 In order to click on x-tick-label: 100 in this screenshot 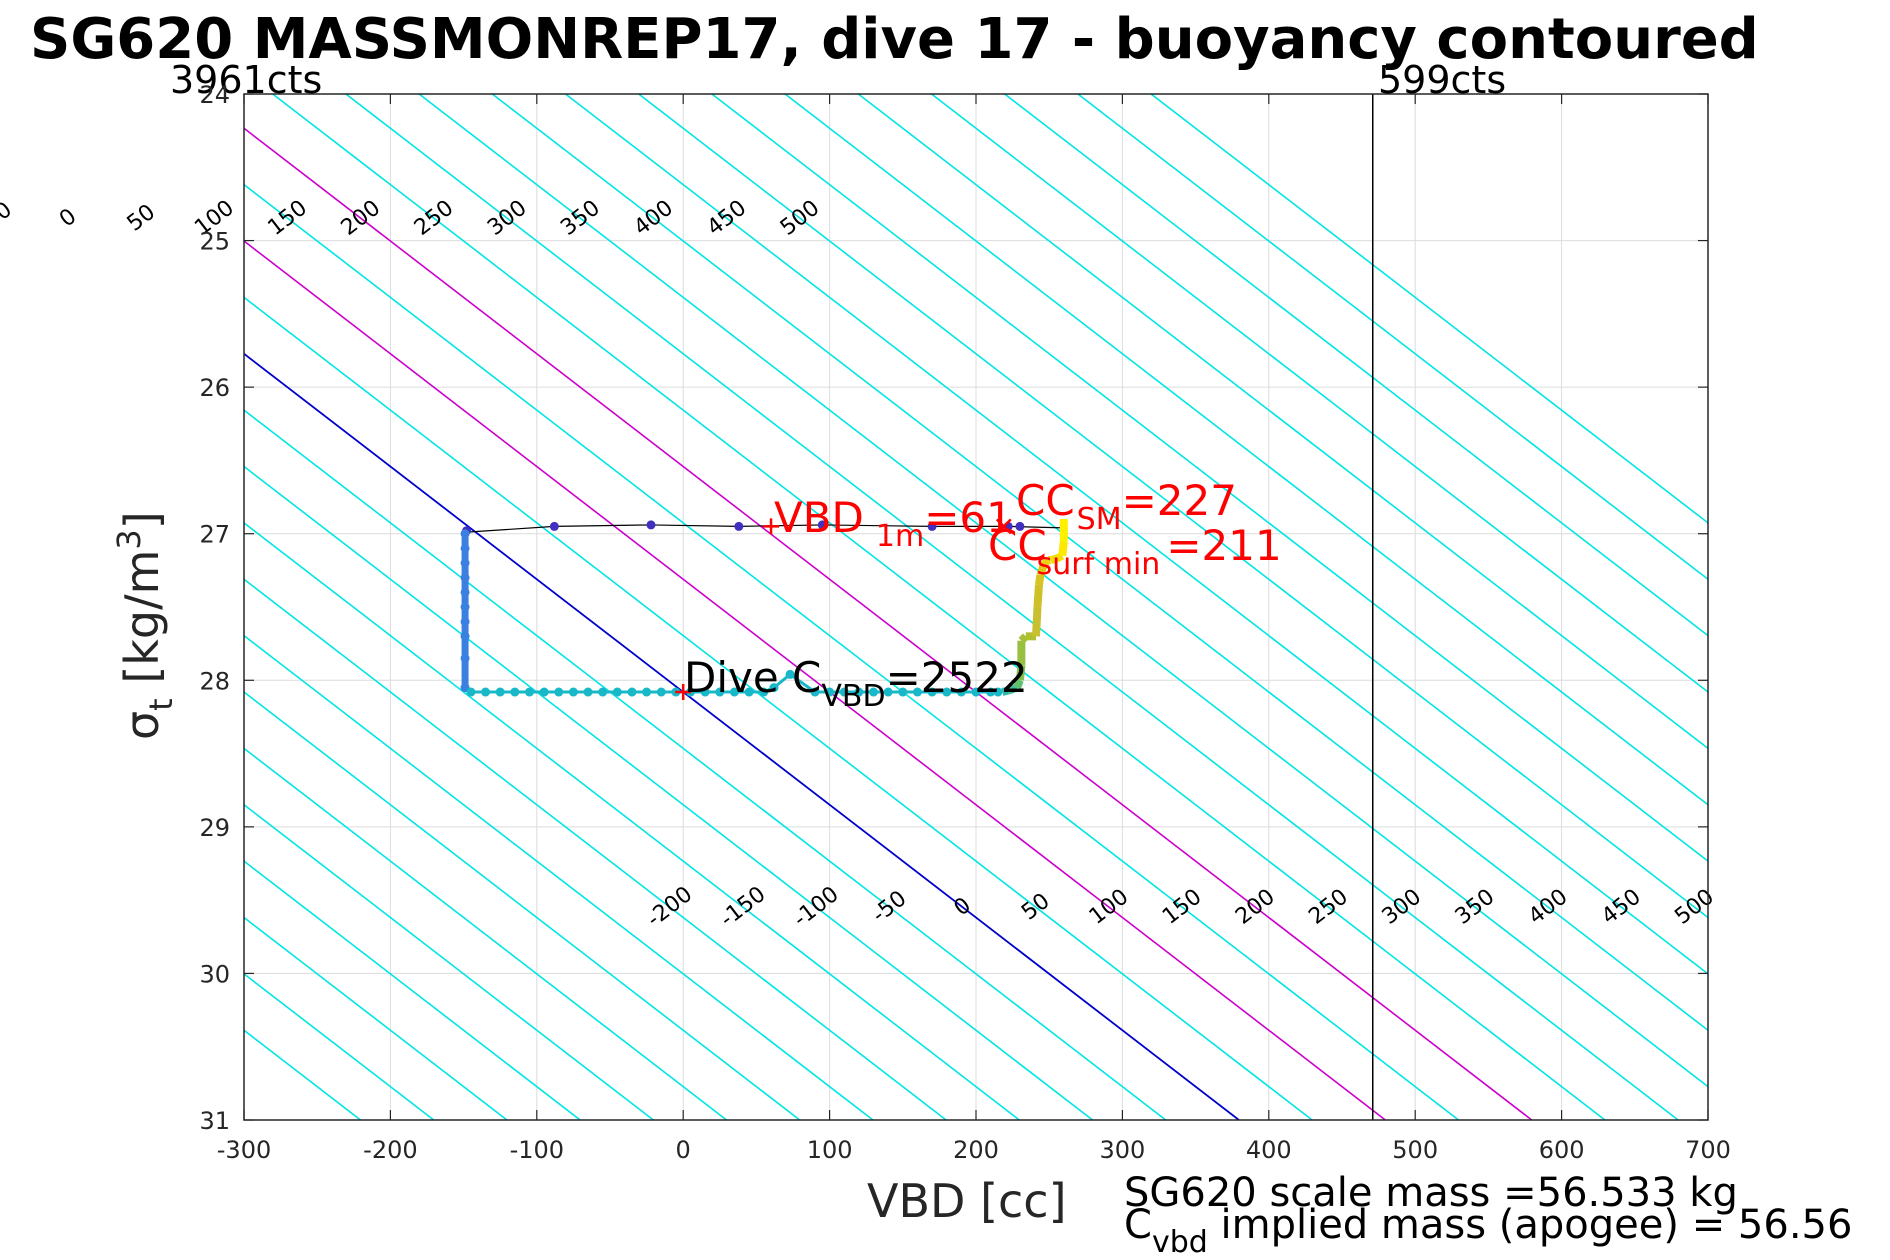, I will do `click(830, 1150)`.